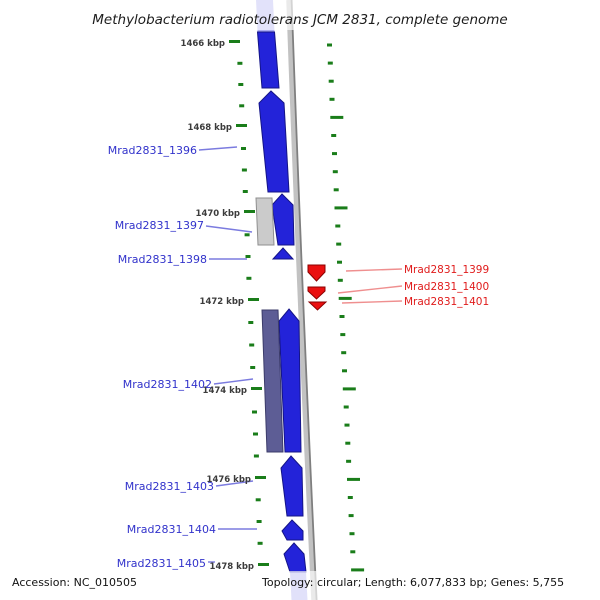 The height and width of the screenshot is (600, 600). Describe the element at coordinates (446, 270) in the screenshot. I see `gene-label-mrad2831-1399: Mrad2831_1399` at that location.